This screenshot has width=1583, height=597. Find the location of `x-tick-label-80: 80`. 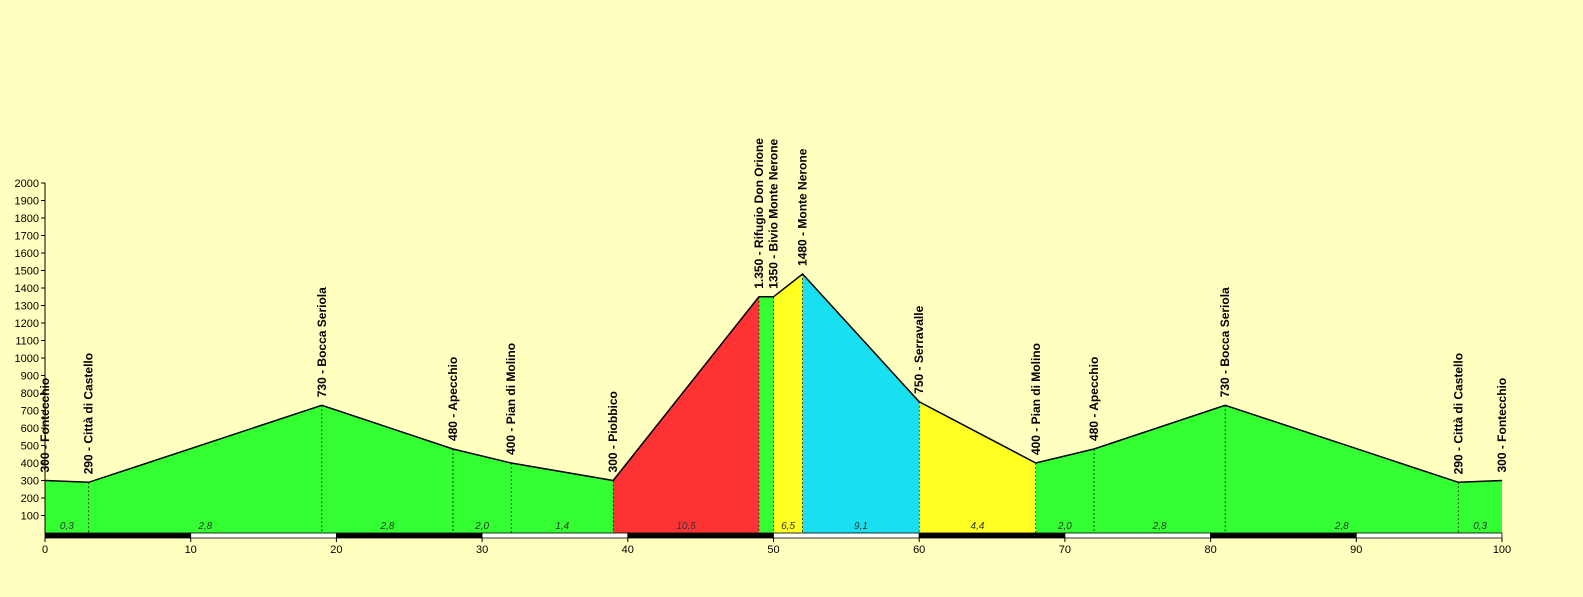

x-tick-label-80: 80 is located at coordinates (1210, 550).